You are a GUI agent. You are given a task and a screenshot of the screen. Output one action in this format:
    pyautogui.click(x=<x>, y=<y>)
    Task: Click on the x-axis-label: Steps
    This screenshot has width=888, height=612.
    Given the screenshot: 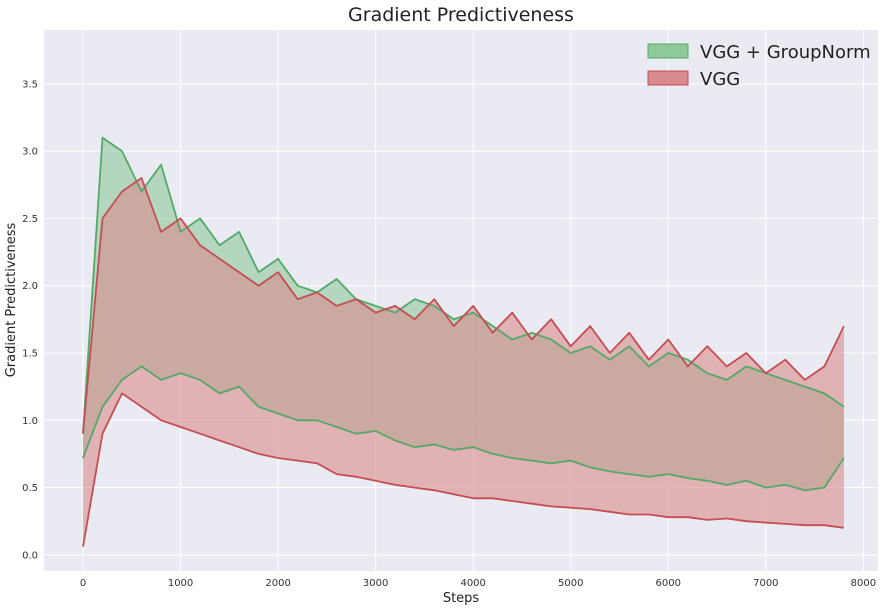 What is the action you would take?
    pyautogui.click(x=461, y=598)
    